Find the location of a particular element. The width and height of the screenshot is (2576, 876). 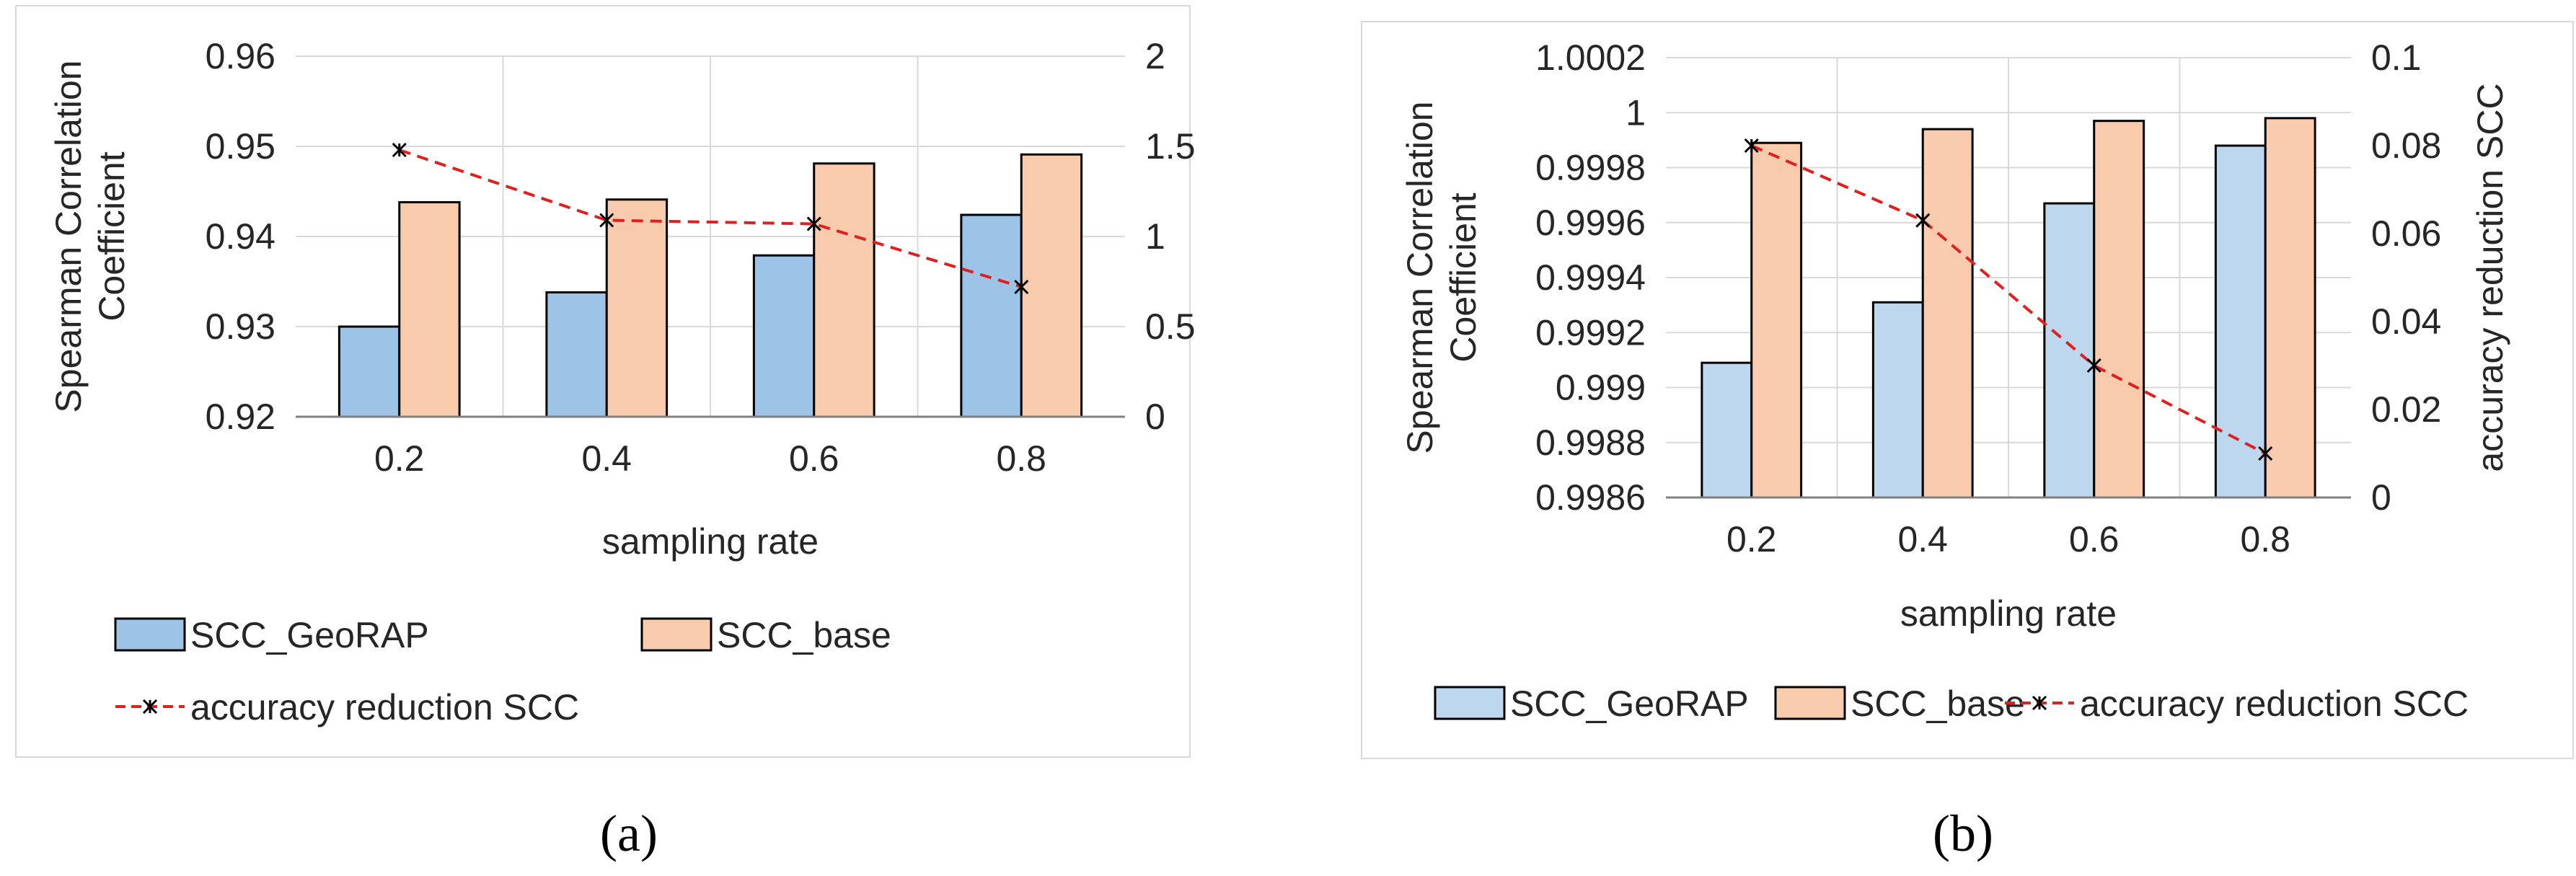

chart-b-y2-tick-label: 0.1 is located at coordinates (2396, 57).